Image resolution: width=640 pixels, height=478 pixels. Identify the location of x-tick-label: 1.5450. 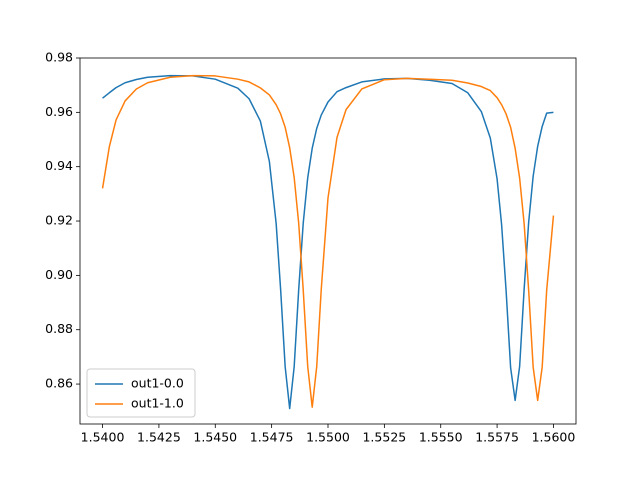
(215, 437).